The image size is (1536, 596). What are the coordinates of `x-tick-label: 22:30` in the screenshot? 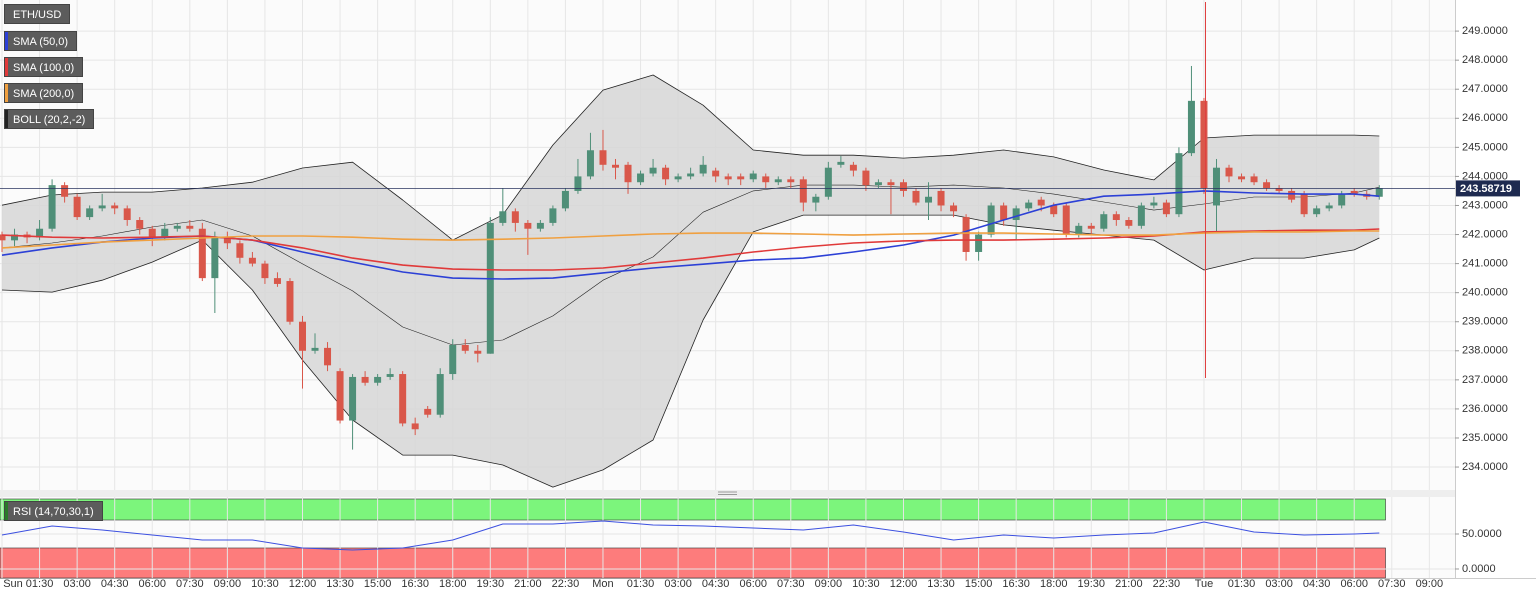 It's located at (566, 584).